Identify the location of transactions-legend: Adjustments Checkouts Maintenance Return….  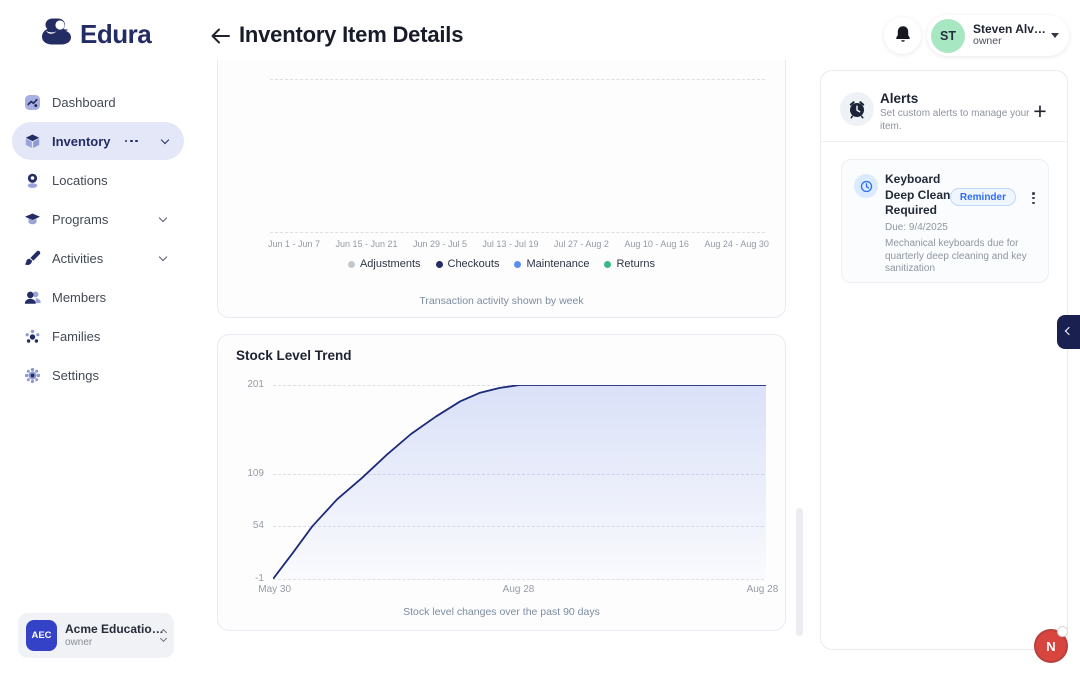
(501, 264).